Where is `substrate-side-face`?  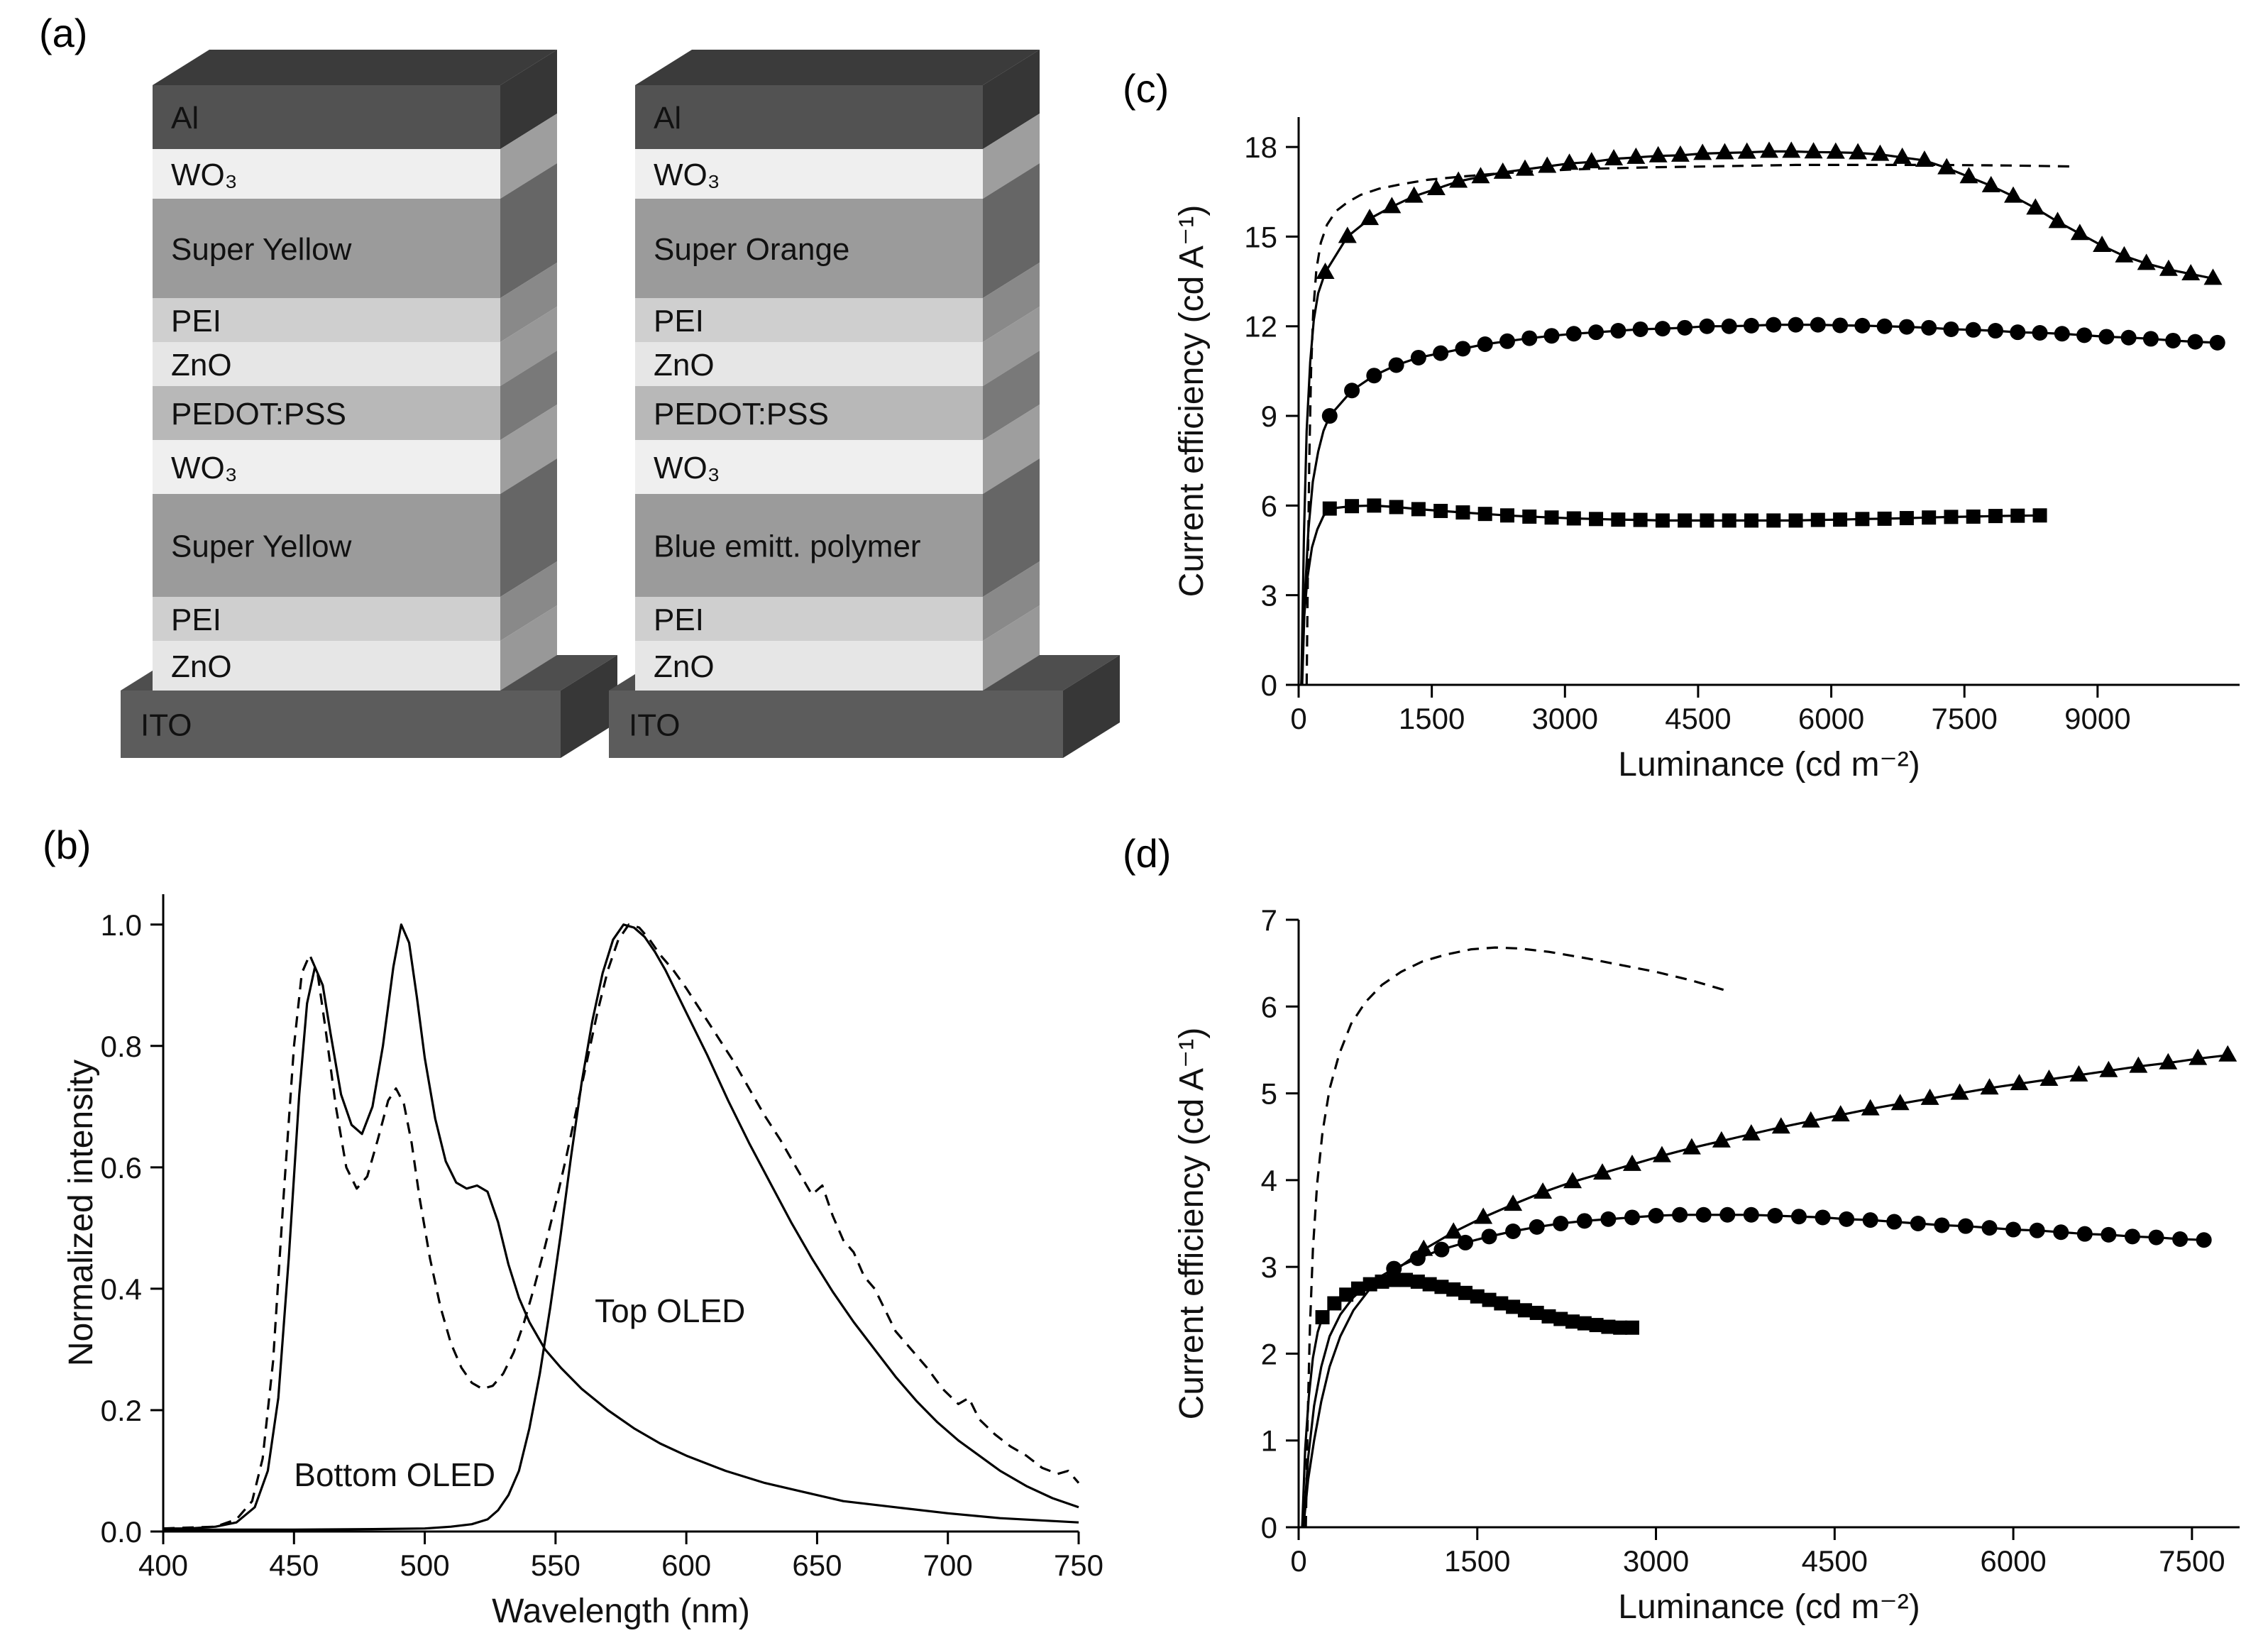
substrate-side-face is located at coordinates (589, 706).